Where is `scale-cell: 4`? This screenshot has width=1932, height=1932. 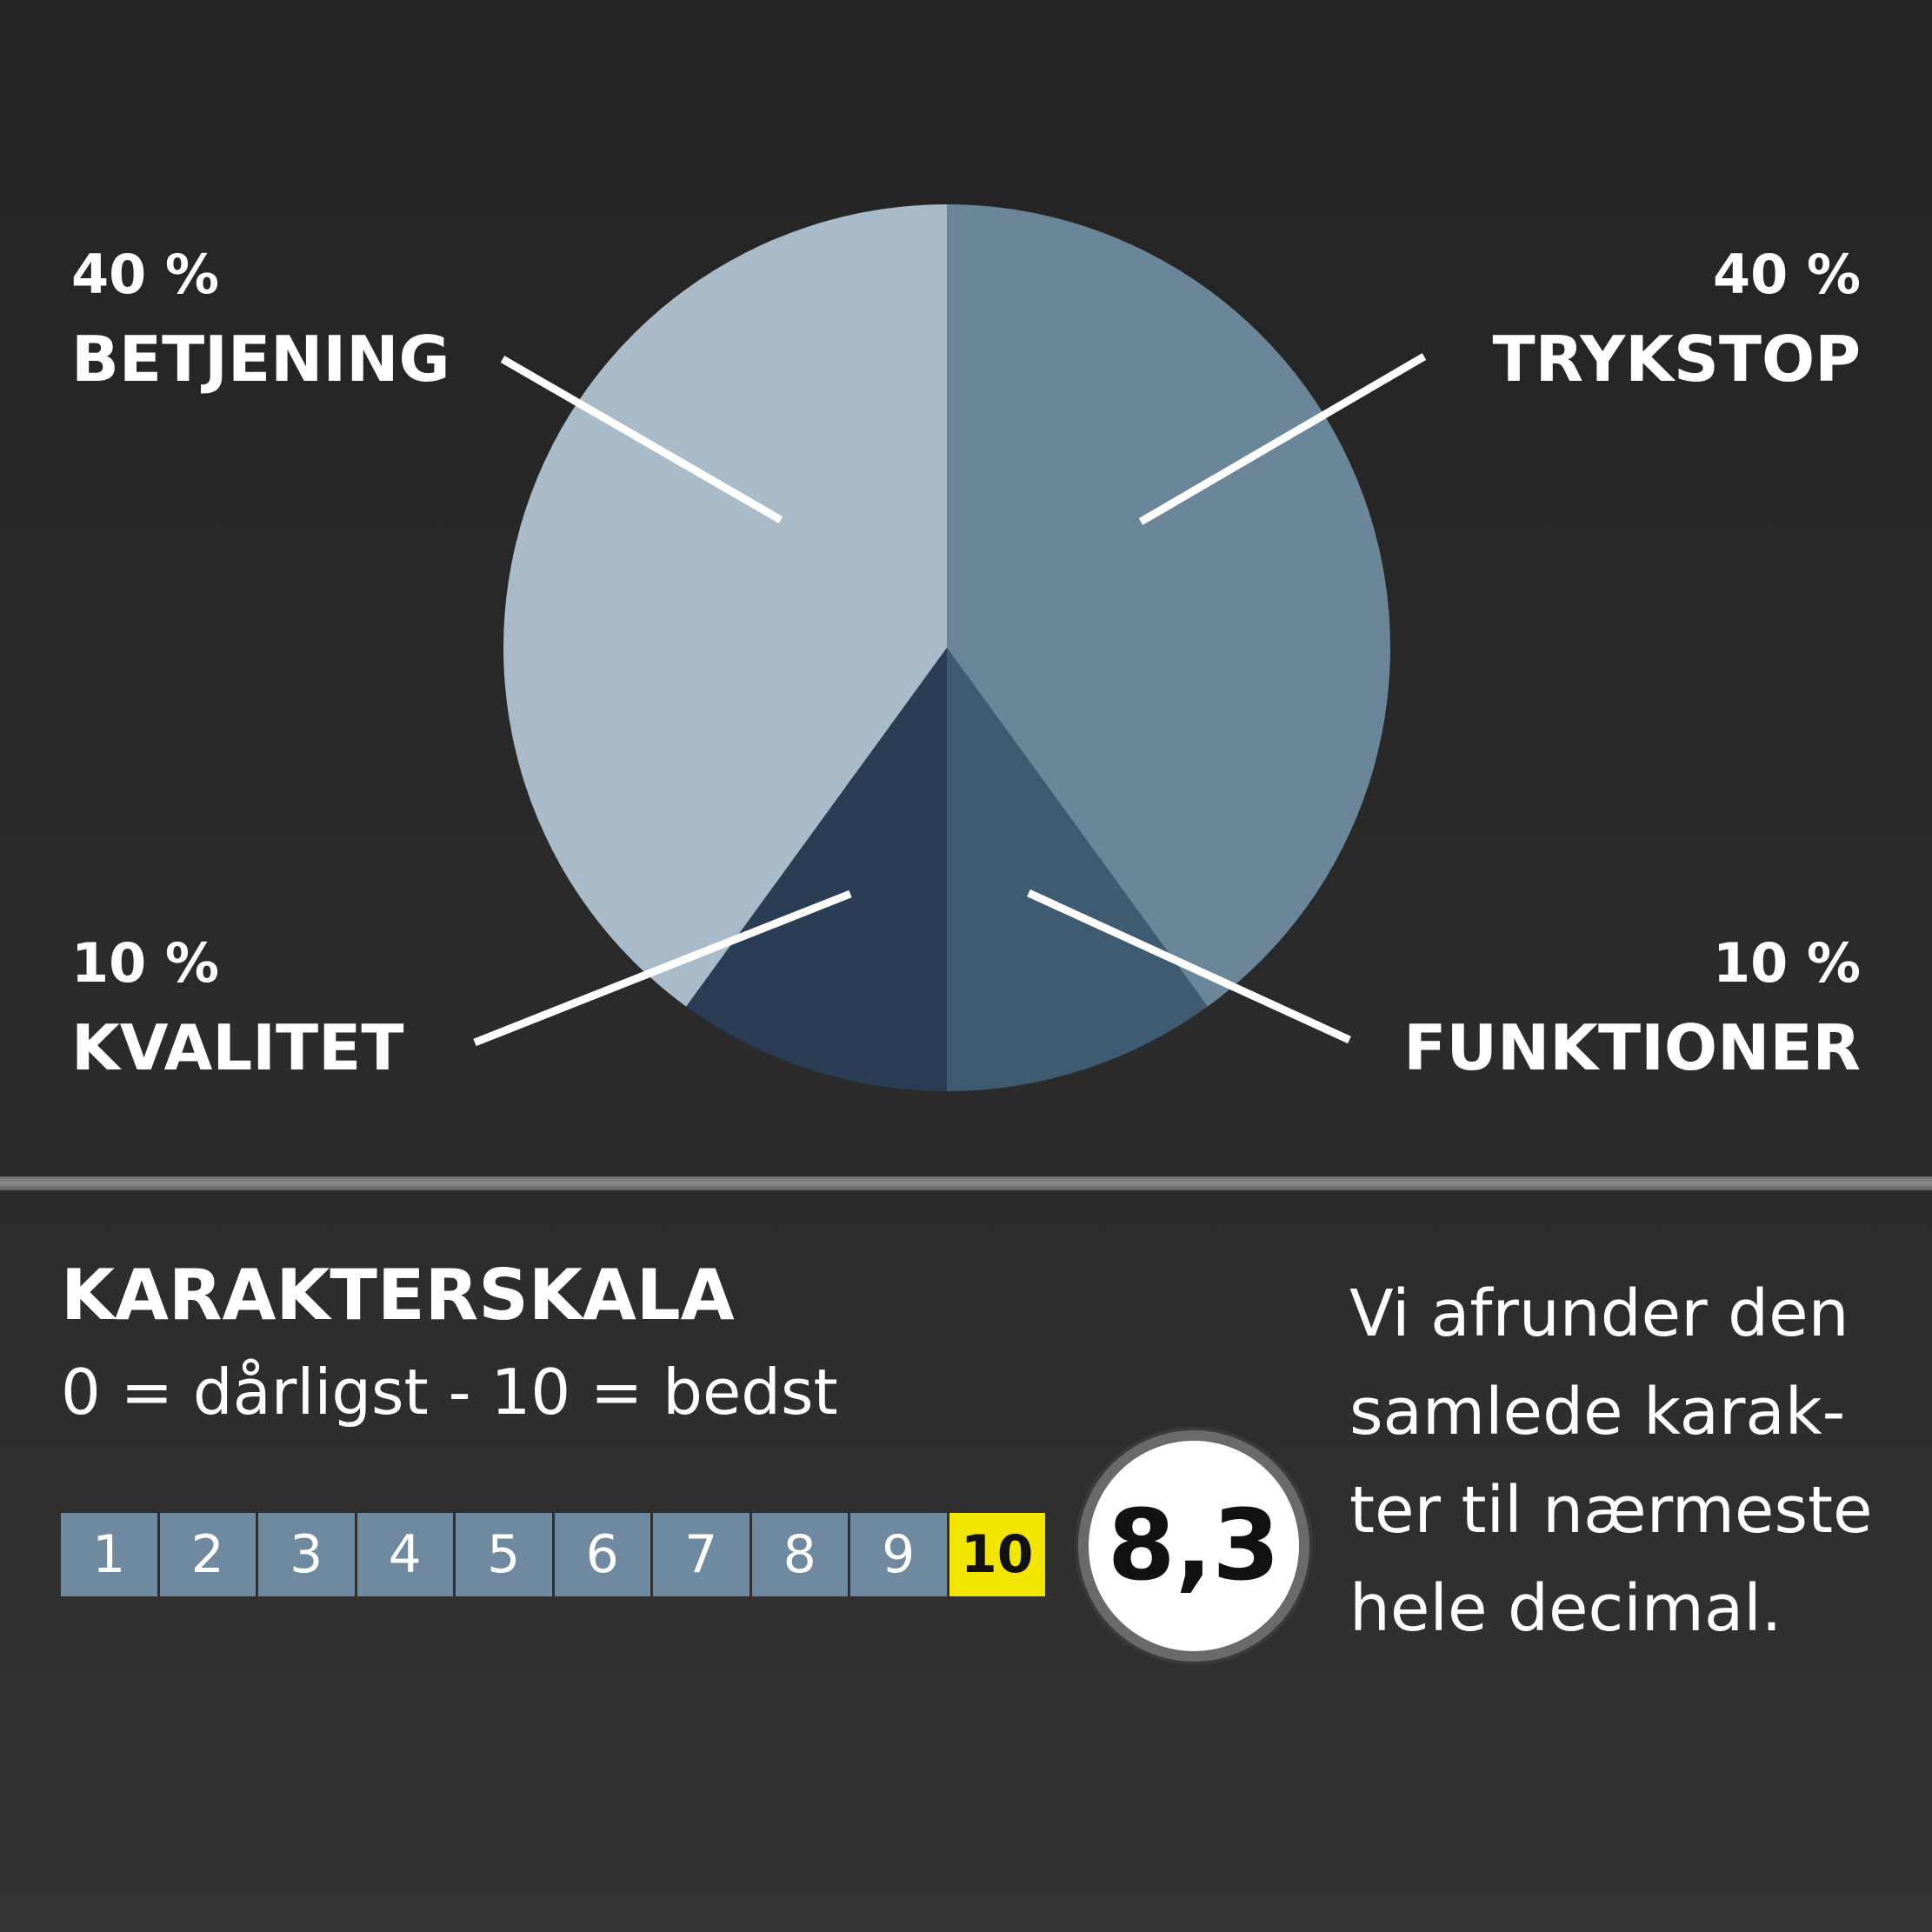 scale-cell: 4 is located at coordinates (406, 1554).